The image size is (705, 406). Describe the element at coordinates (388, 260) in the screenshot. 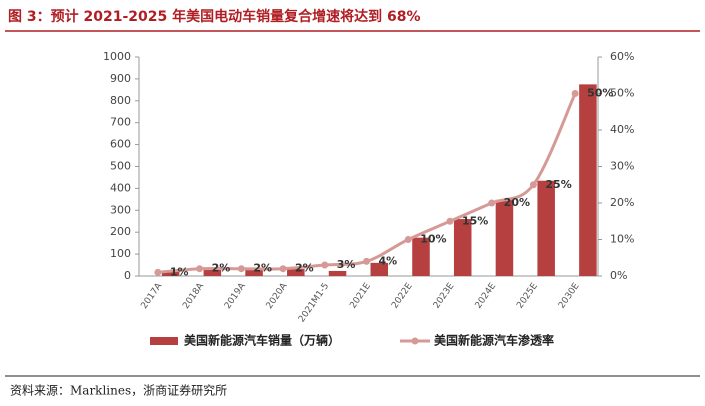

I see `data-label: 4%` at that location.